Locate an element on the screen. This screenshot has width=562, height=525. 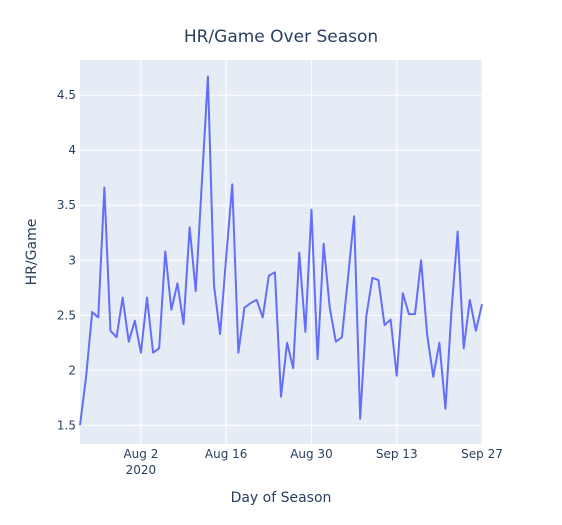
x-tick-label: Aug 2 is located at coordinates (140, 454).